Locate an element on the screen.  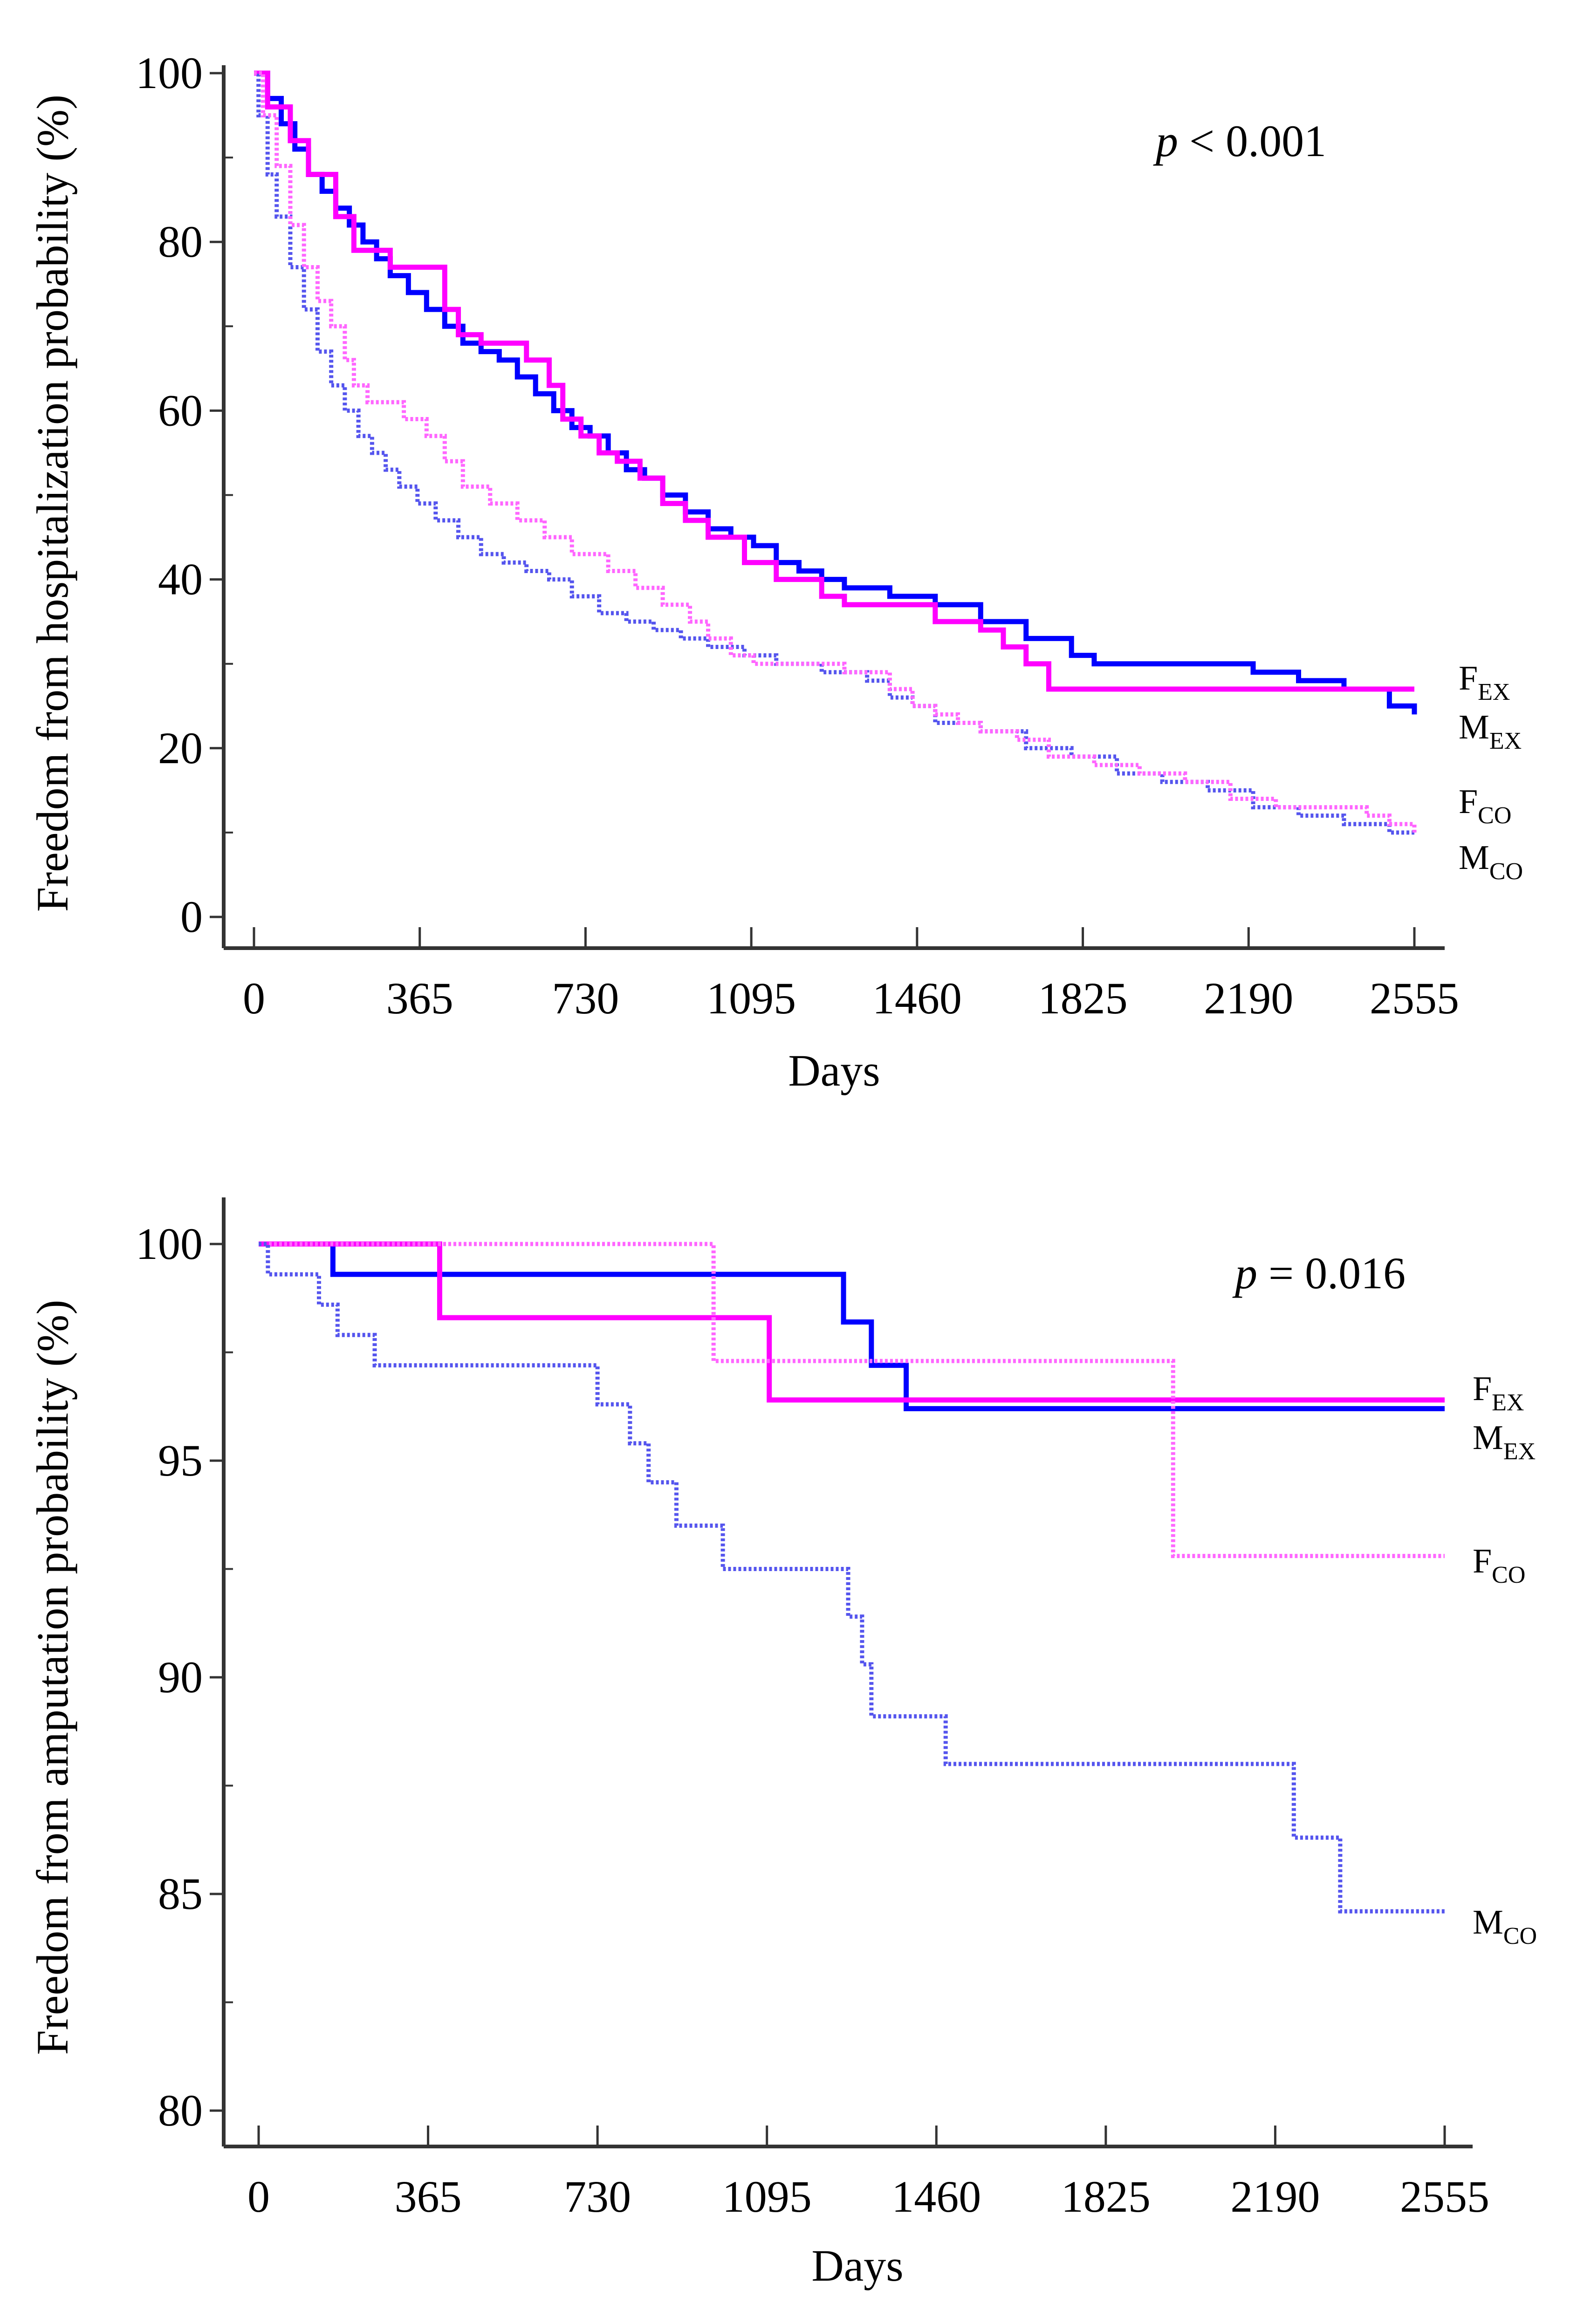
hosp-x-axis-title: Days is located at coordinates (834, 1070).